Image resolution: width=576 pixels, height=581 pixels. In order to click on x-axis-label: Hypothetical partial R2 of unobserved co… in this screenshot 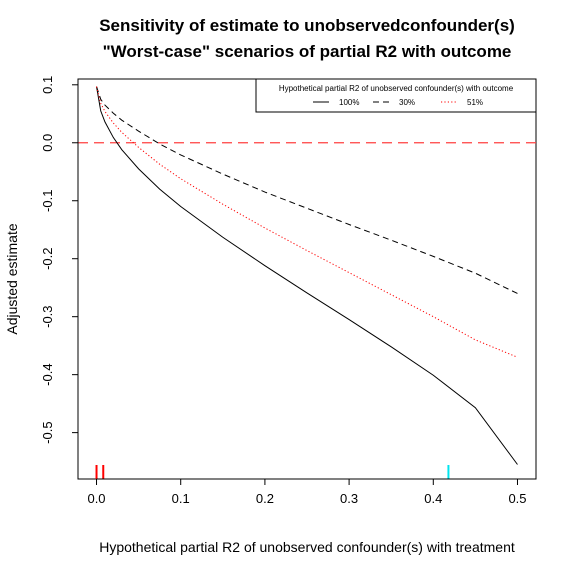, I will do `click(307, 547)`.